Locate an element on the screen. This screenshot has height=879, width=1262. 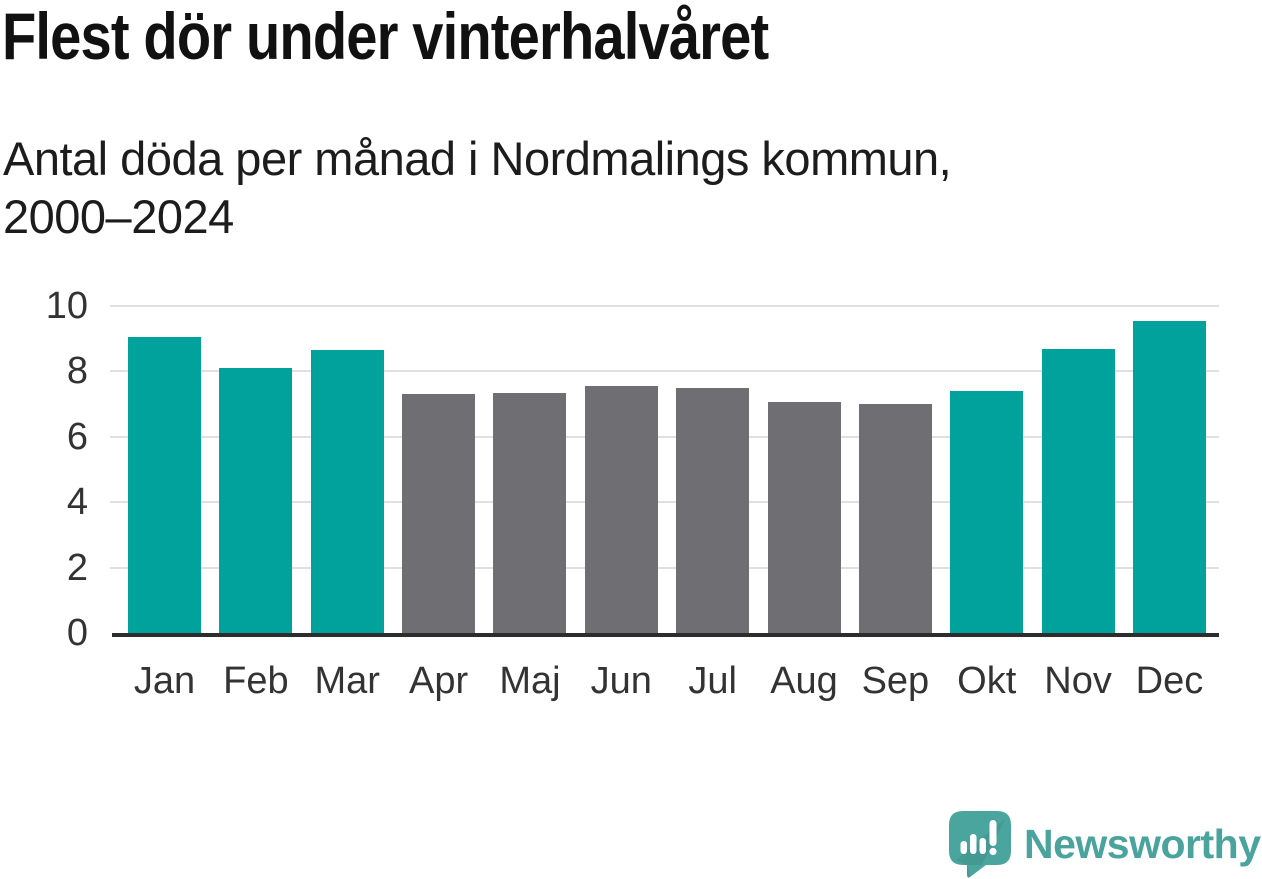
chart-title: Flest dör under vinterhalvåret is located at coordinates (385, 36).